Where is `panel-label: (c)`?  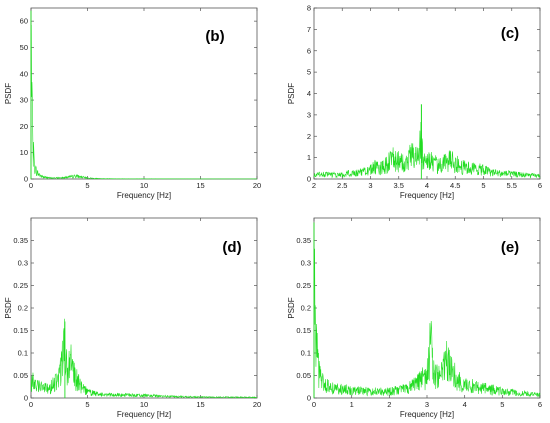
panel-label: (c) is located at coordinates (510, 33).